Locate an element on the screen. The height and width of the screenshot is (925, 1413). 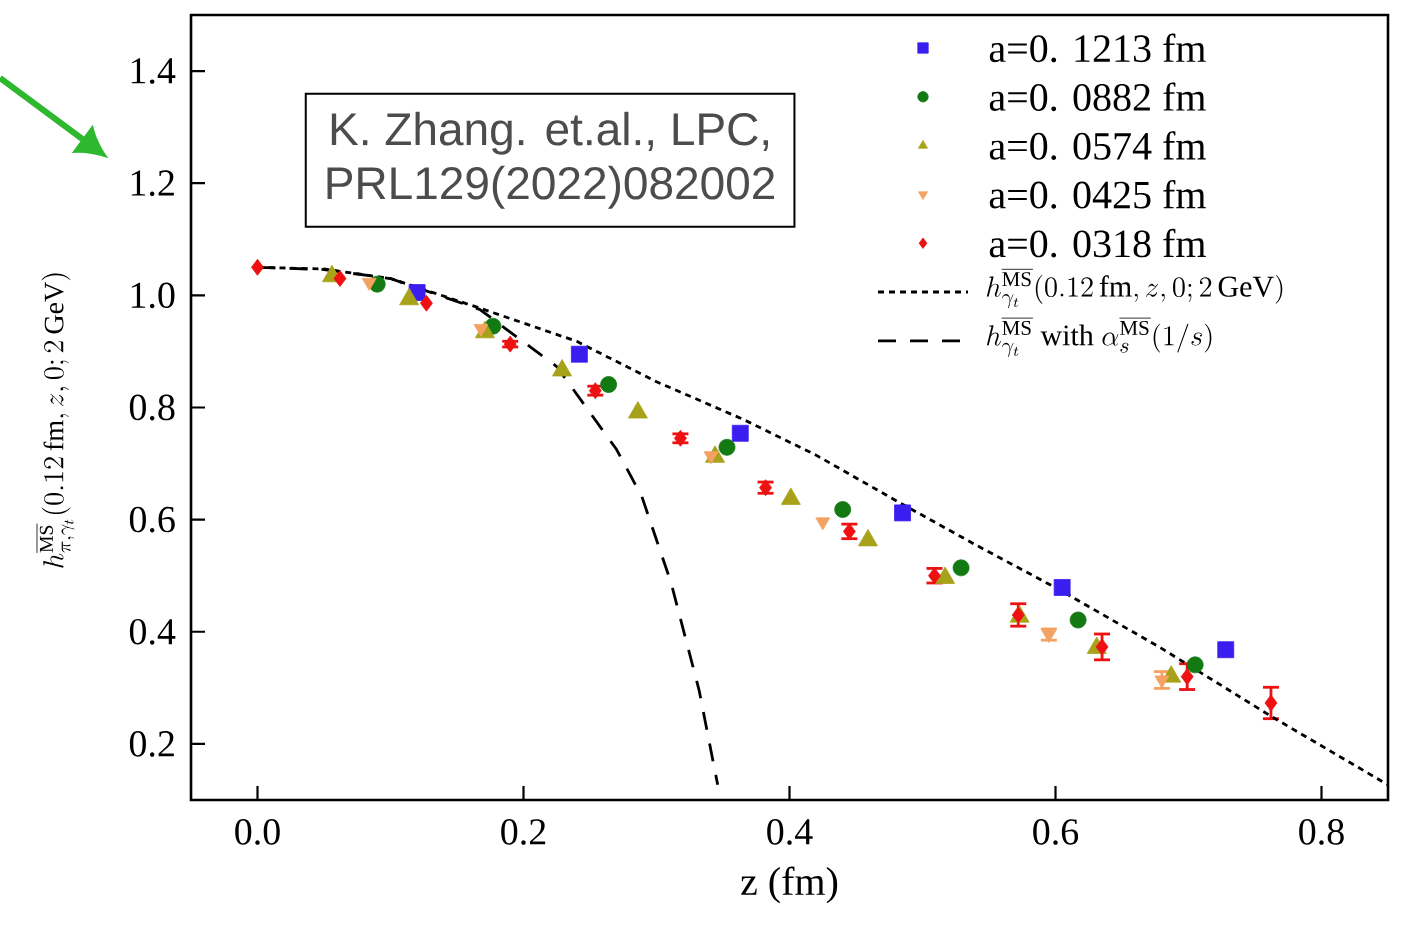
legend-label: a=0. 0574 fm is located at coordinates (1097, 145).